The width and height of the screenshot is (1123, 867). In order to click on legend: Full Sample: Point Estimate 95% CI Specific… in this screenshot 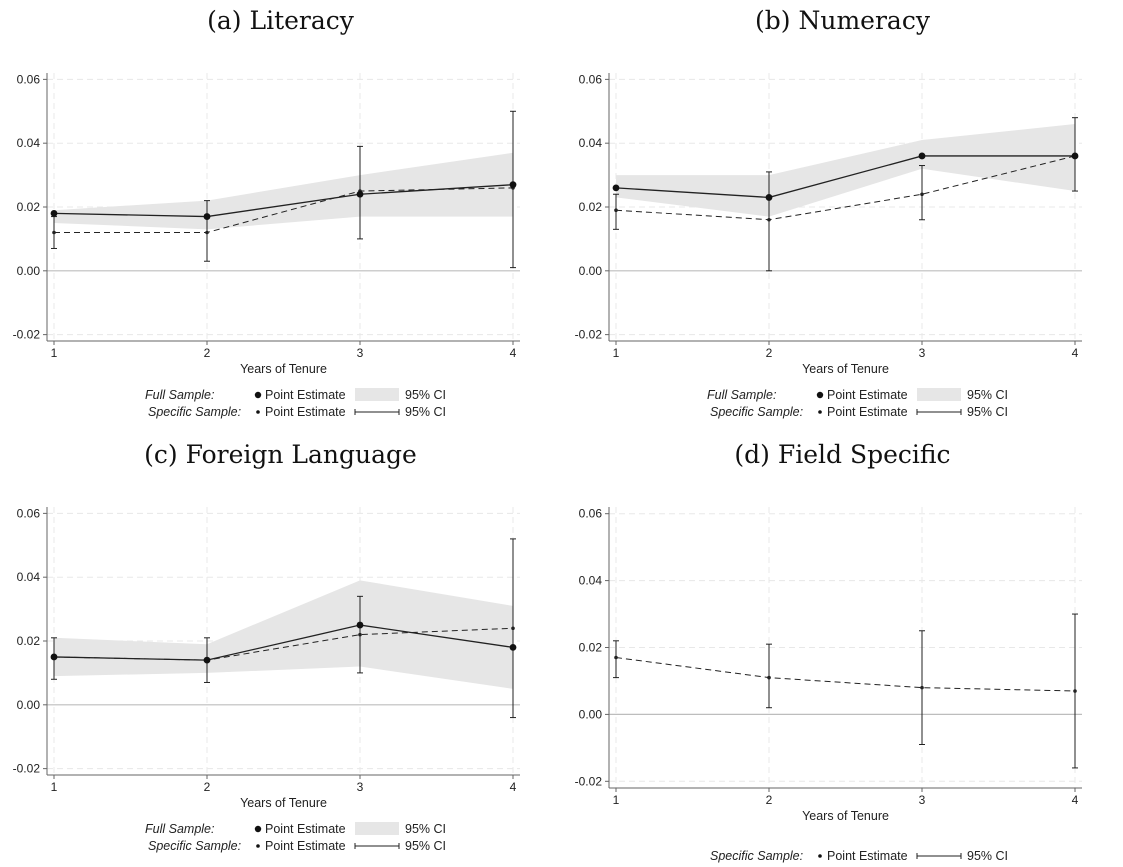, I will do `click(295, 403)`.